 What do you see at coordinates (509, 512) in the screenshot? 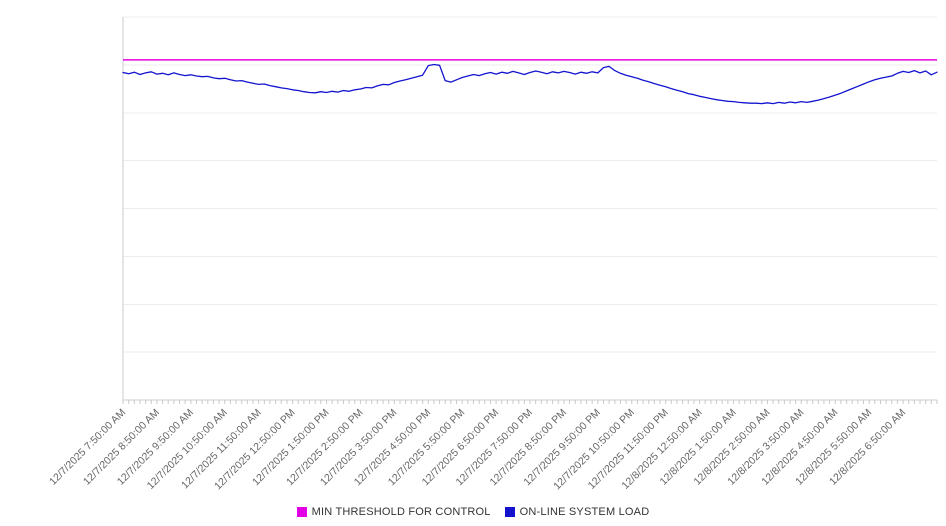
I see `legend-swatch-system-load-icon` at bounding box center [509, 512].